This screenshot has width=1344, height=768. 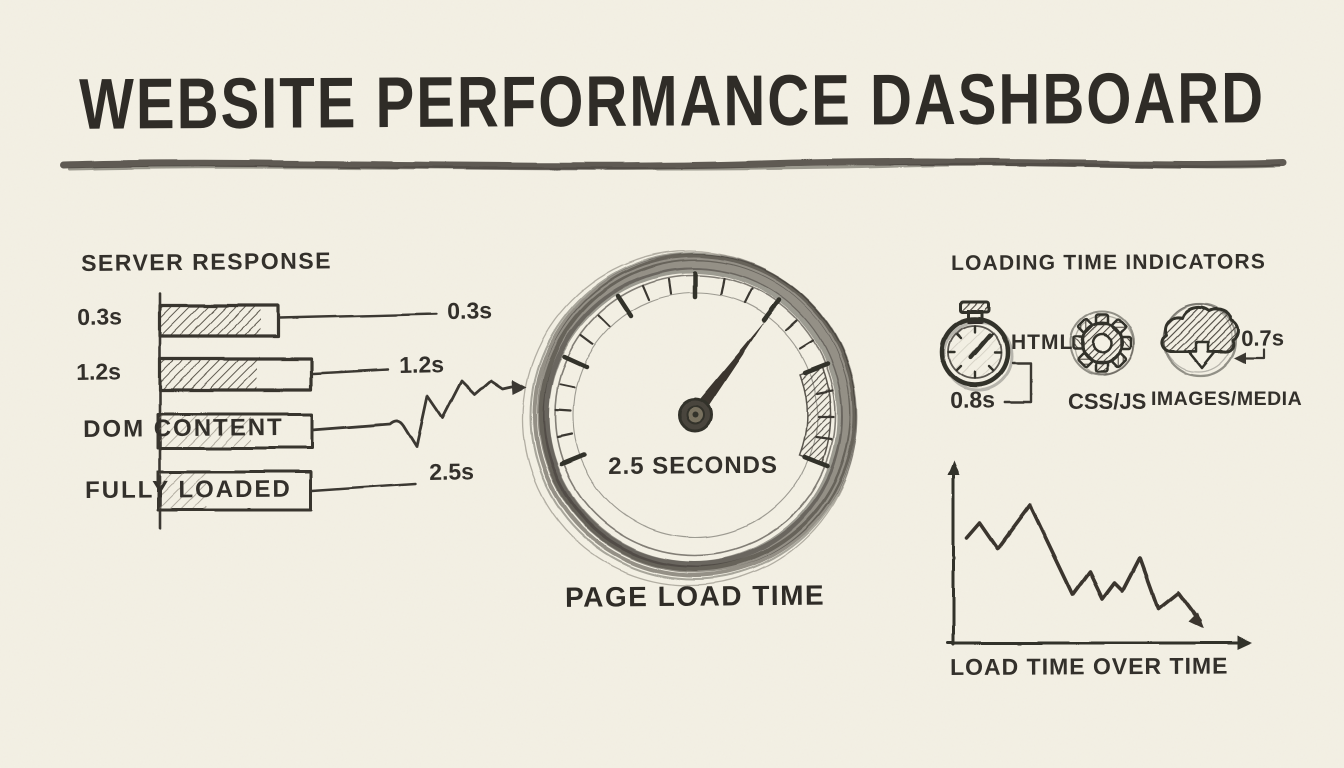 I want to click on bar-axis-label-2: 1.2s, so click(x=98, y=371).